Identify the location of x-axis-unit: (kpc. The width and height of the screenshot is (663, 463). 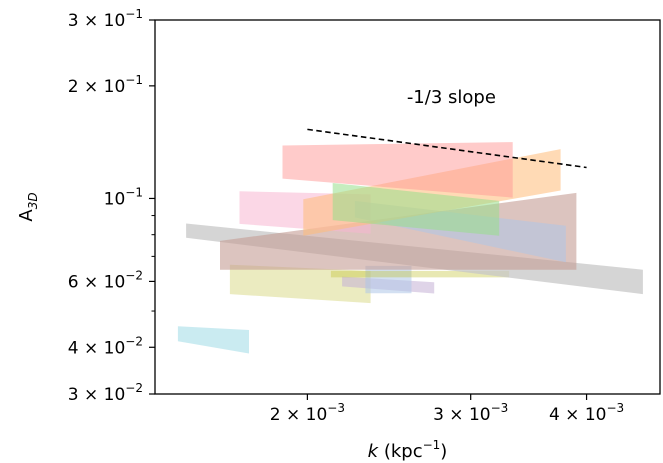
(400, 451).